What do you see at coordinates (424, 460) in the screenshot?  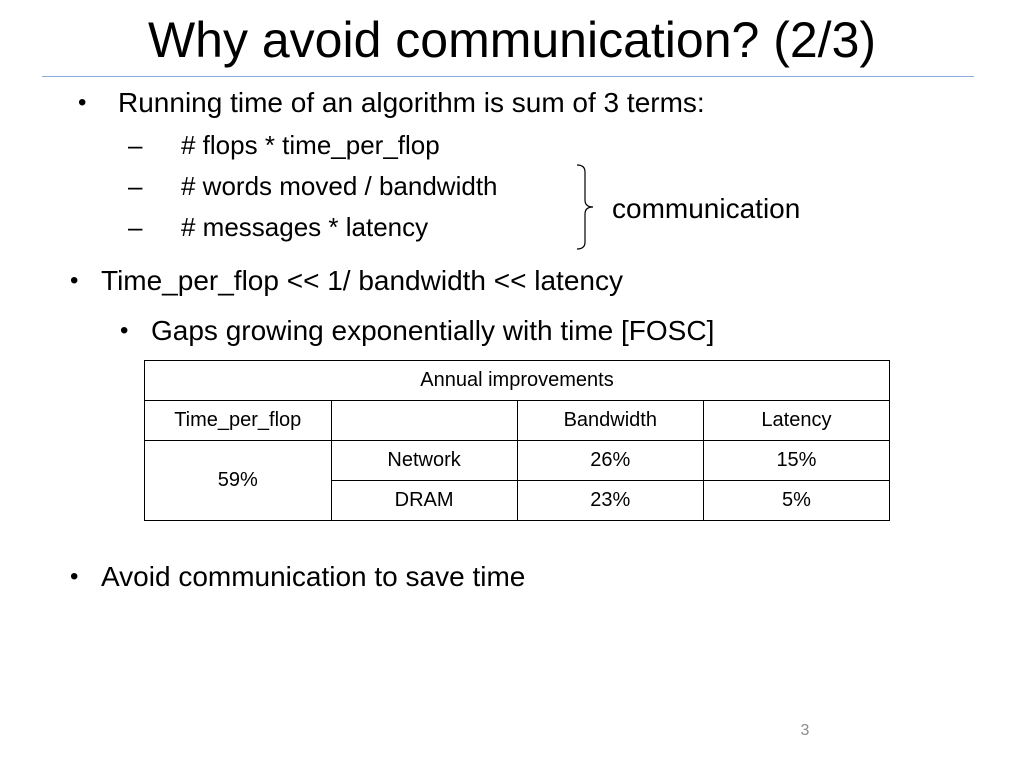 I see `row-label-network: Network` at bounding box center [424, 460].